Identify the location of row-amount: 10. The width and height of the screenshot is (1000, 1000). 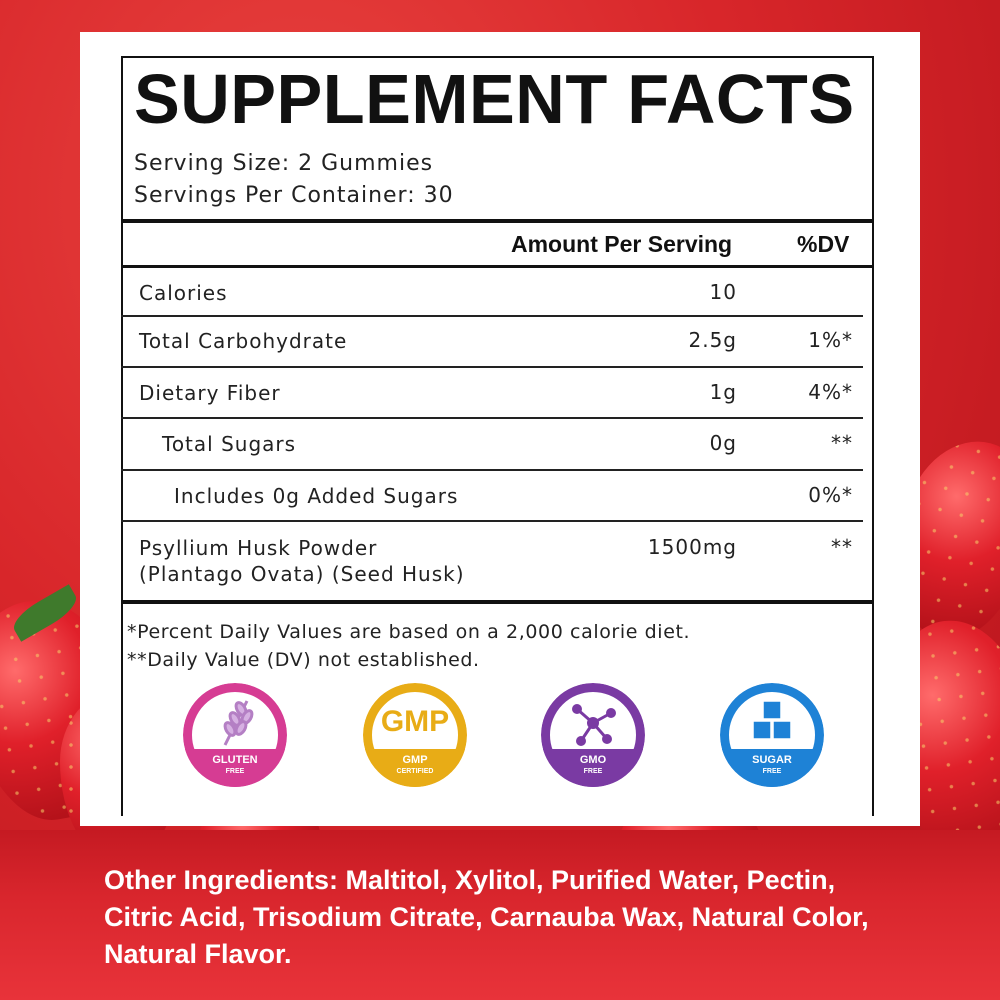
(723, 292).